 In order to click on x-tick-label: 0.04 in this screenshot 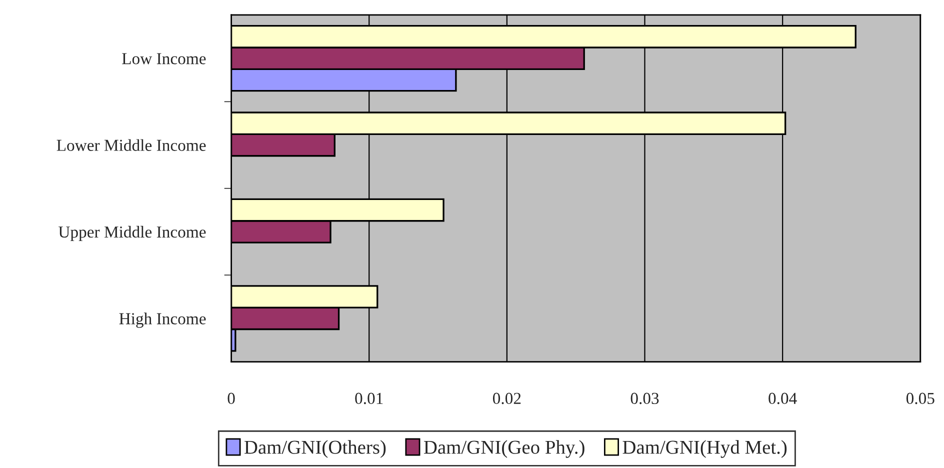, I will do `click(782, 398)`.